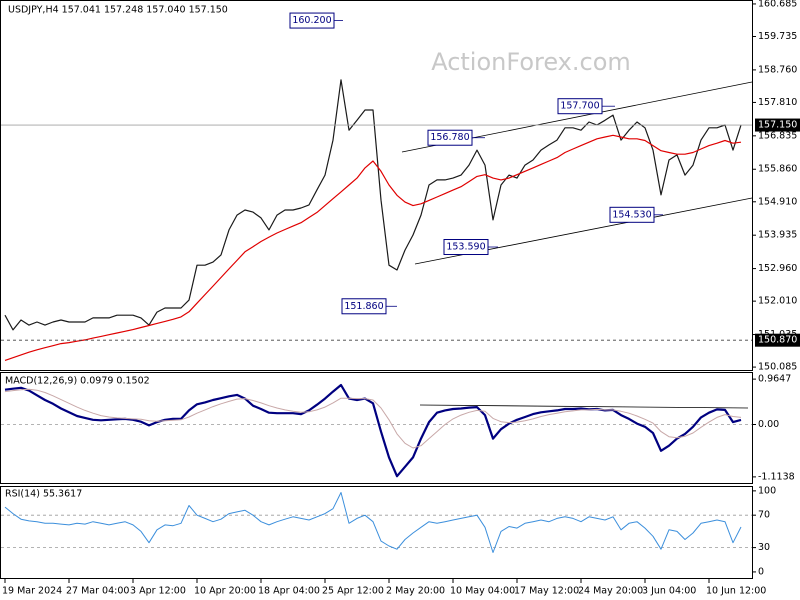  I want to click on macd-trendline, so click(584, 406).